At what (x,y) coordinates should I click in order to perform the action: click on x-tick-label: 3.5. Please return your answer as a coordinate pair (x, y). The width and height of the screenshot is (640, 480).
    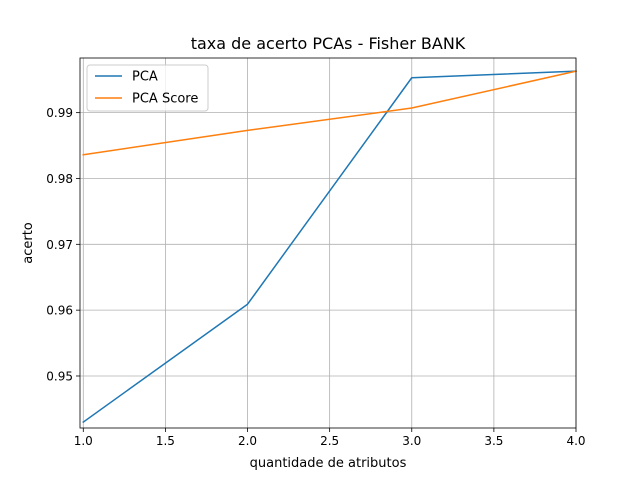
    Looking at the image, I should click on (493, 441).